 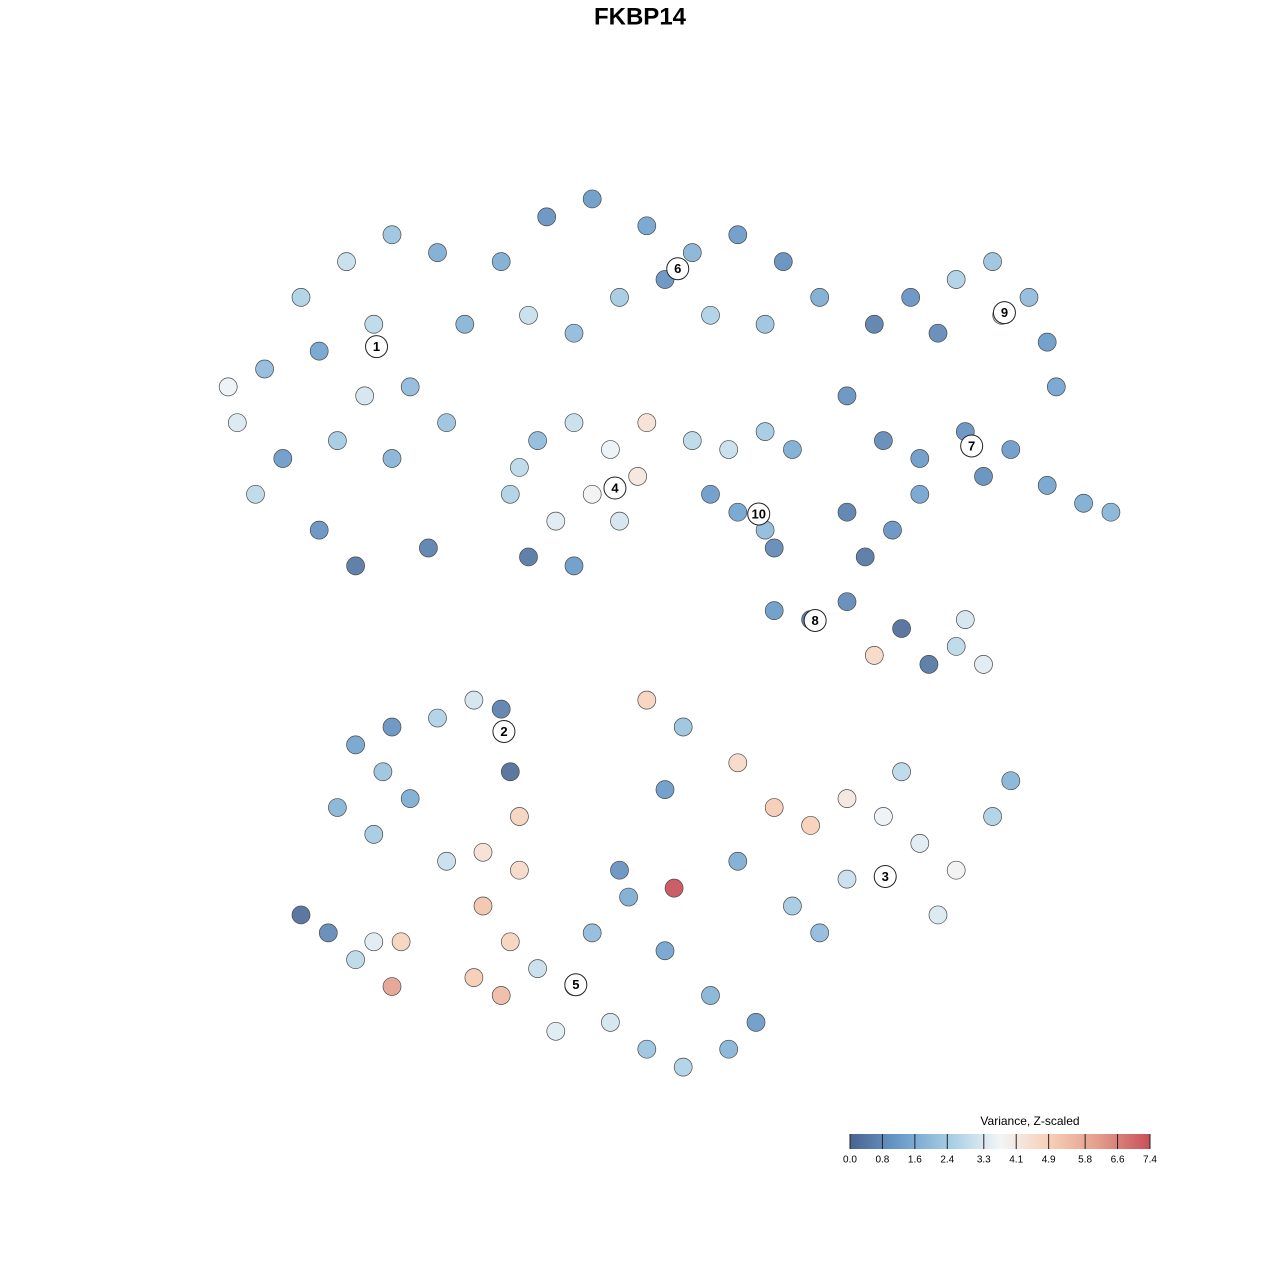 I want to click on cluster-label: 4, so click(x=615, y=487).